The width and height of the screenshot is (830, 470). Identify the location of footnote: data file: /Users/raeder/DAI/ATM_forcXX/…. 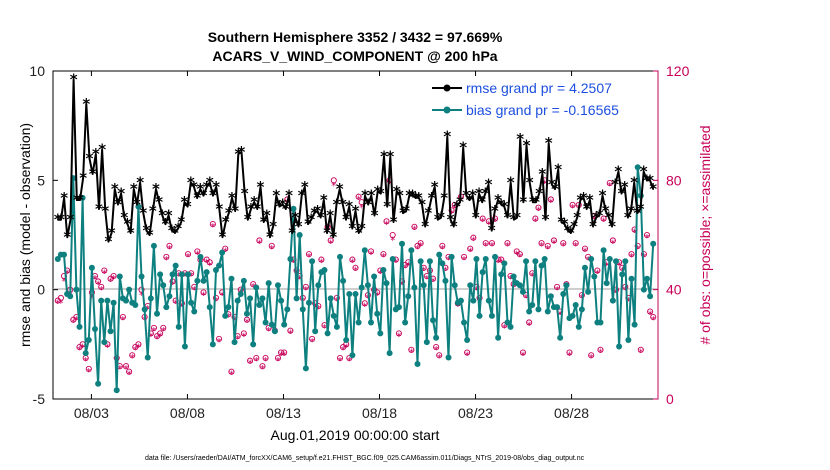
(365, 458).